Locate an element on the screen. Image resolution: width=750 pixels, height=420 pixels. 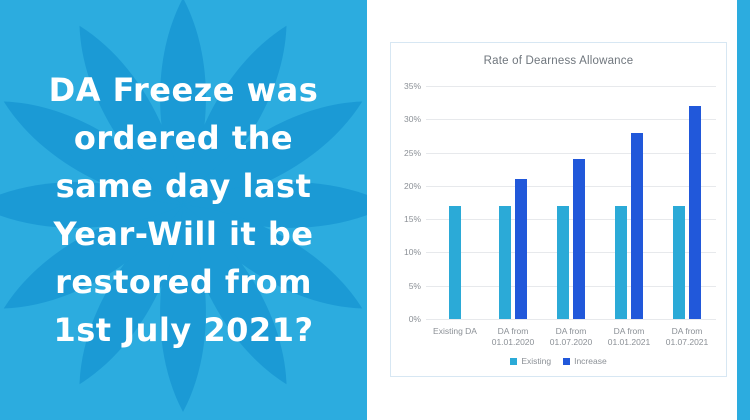
x-category-label: DA from 01.01.2020 is located at coordinates (513, 336).